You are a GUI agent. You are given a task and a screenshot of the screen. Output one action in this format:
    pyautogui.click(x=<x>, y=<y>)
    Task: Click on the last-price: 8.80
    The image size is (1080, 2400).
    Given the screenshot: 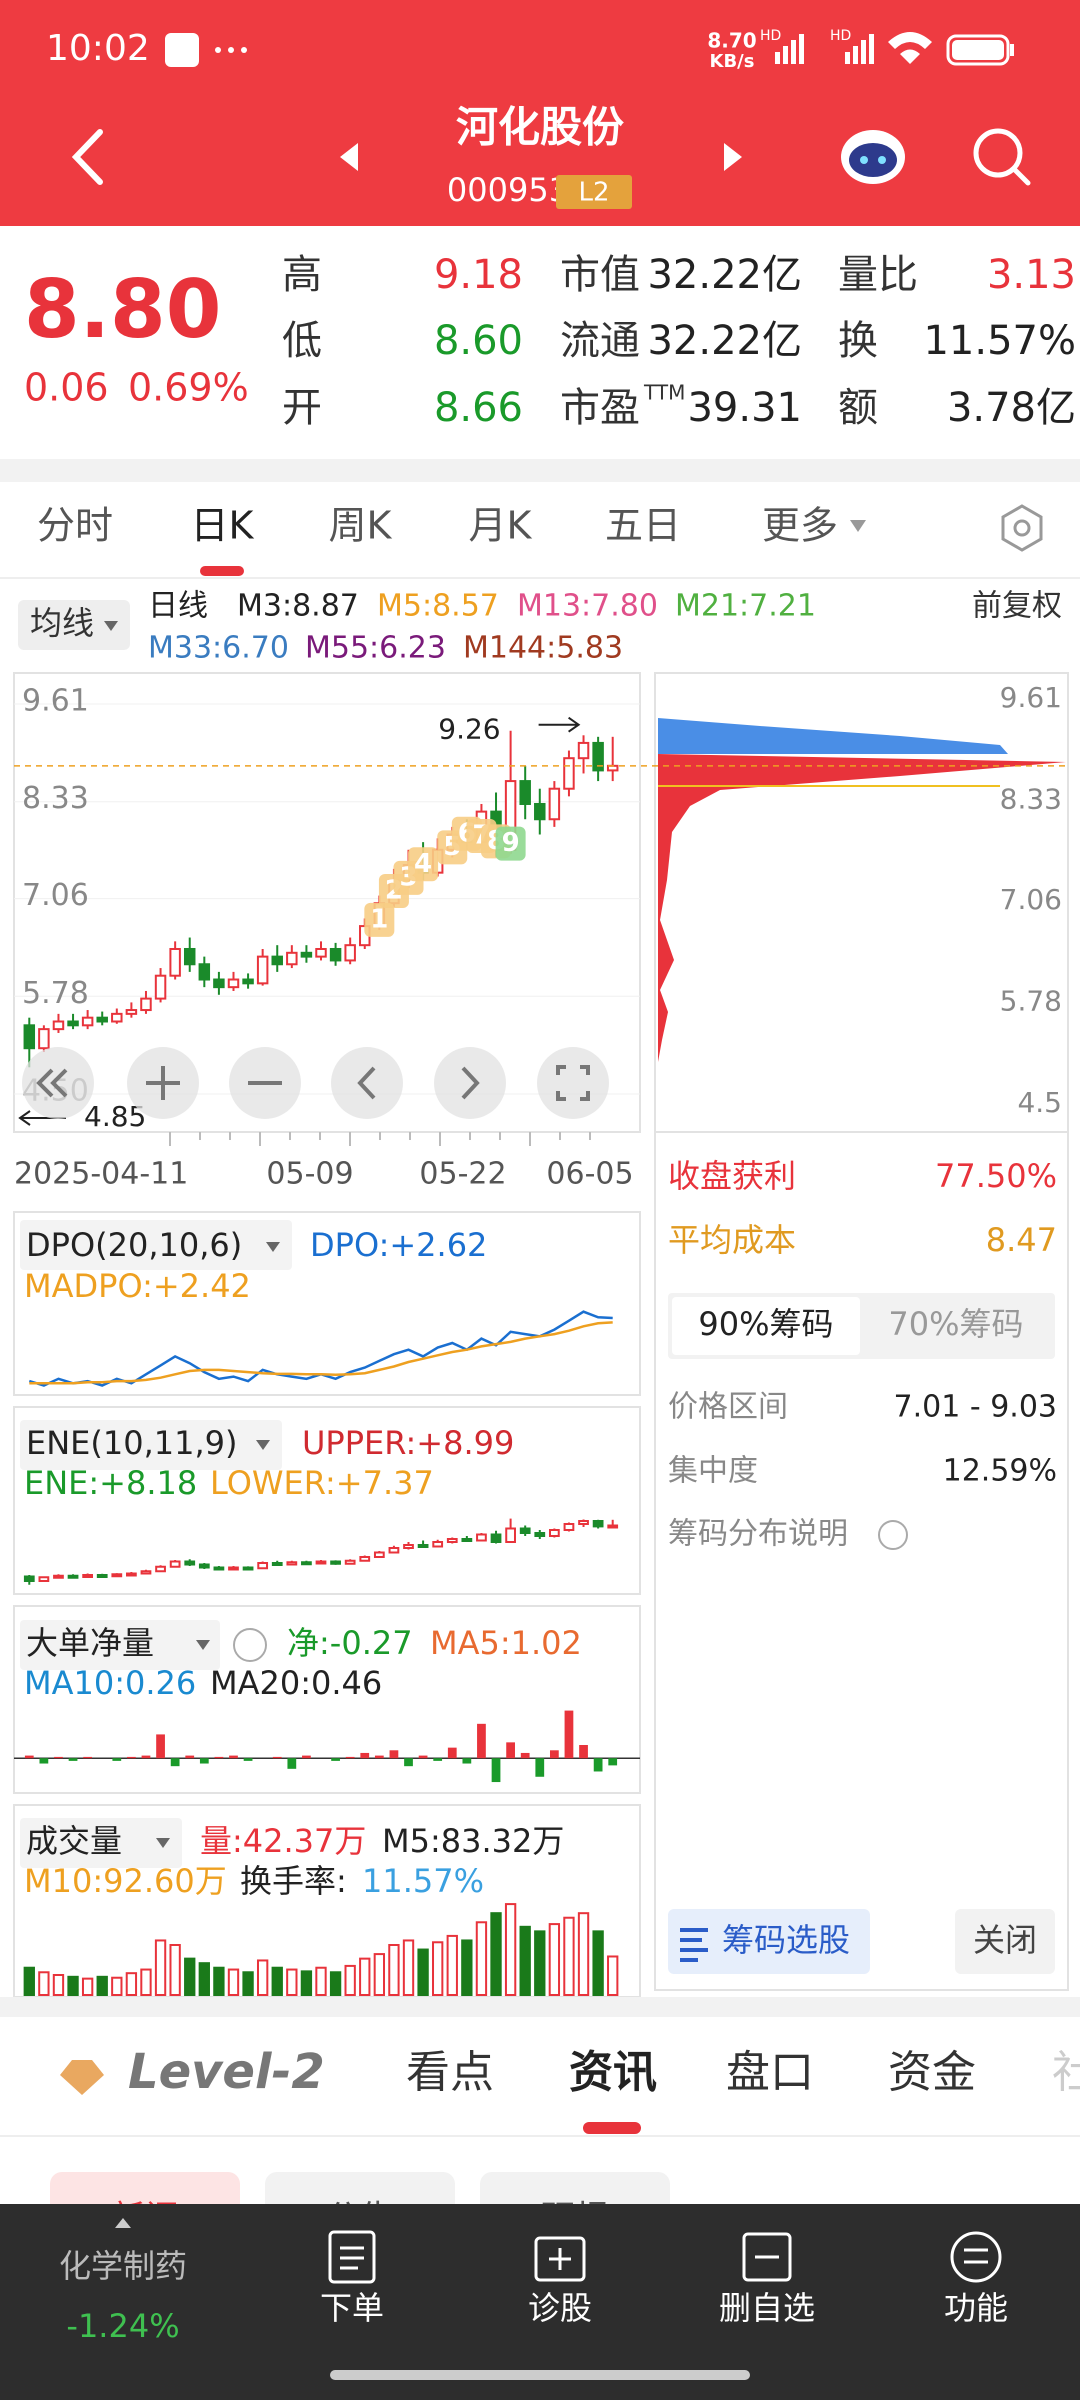 What is the action you would take?
    pyautogui.click(x=122, y=309)
    